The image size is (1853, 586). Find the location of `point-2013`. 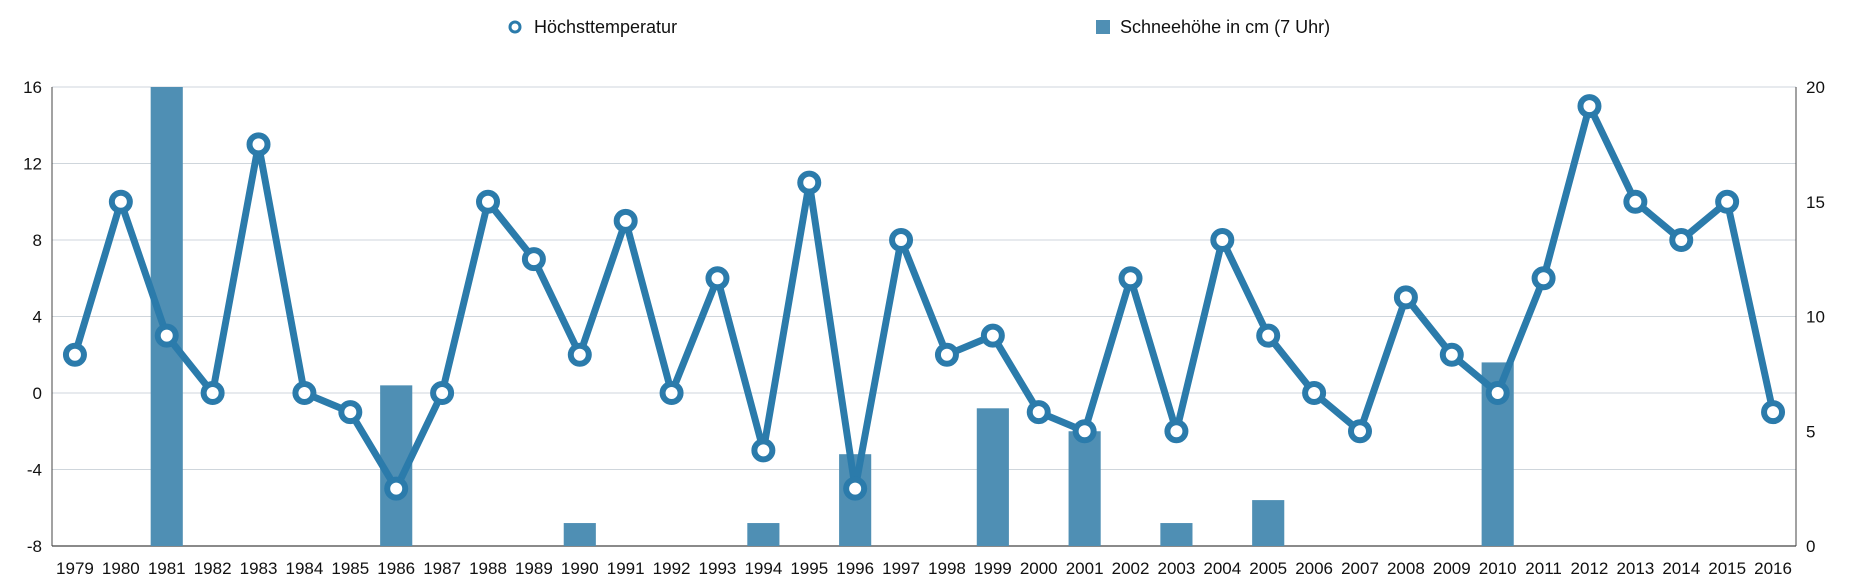

point-2013 is located at coordinates (1635, 201).